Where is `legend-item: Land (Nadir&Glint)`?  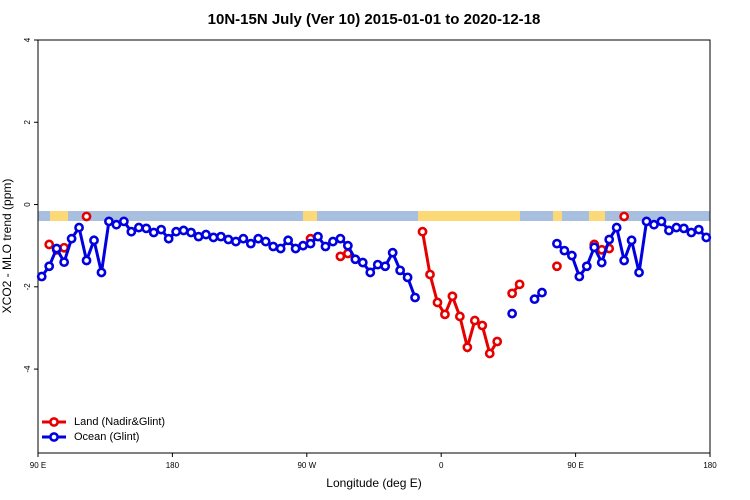
legend-item: Land (Nadir&Glint) is located at coordinates (103, 422).